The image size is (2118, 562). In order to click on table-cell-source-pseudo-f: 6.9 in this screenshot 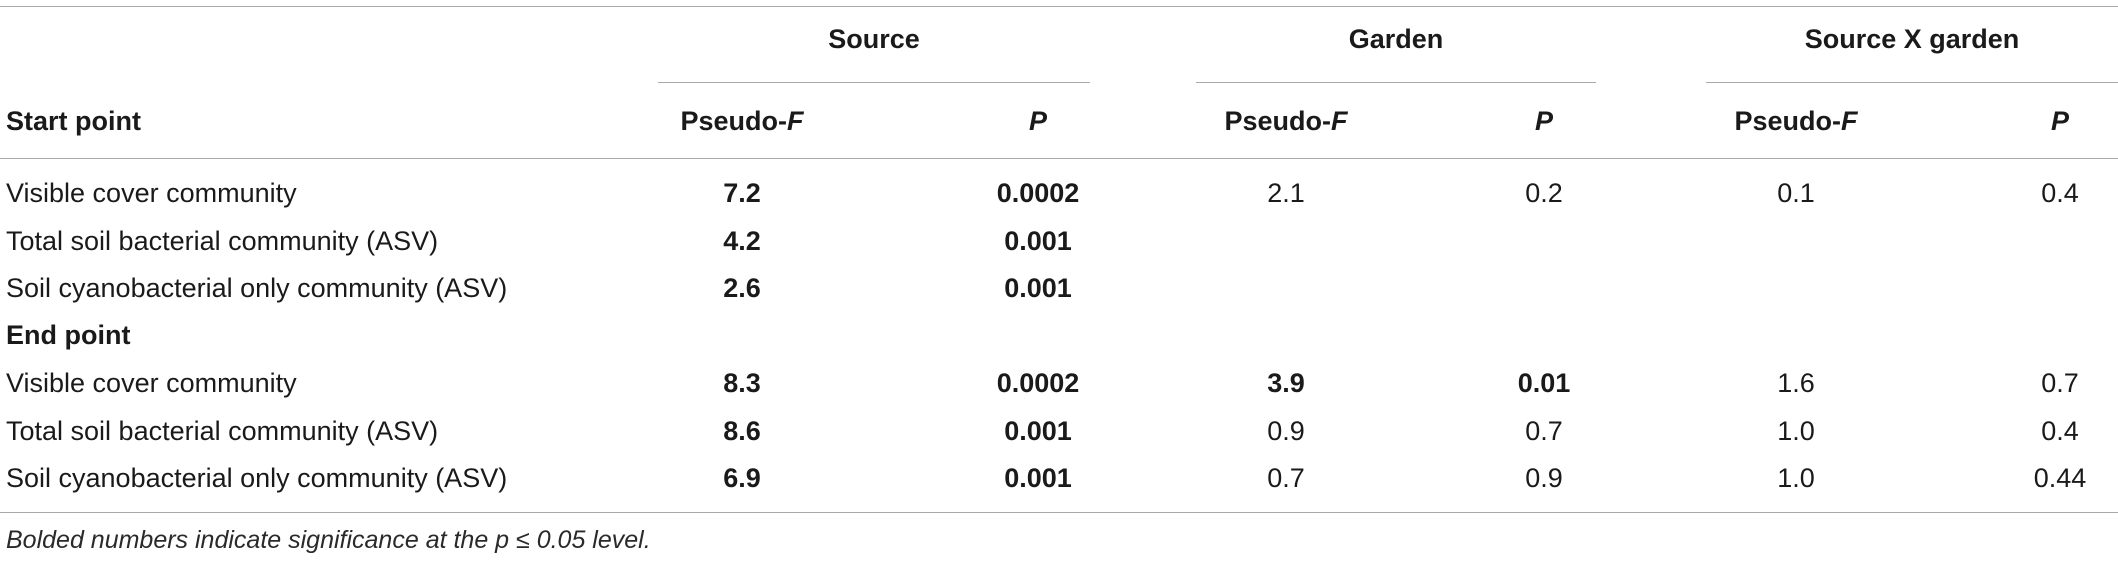, I will do `click(742, 478)`.